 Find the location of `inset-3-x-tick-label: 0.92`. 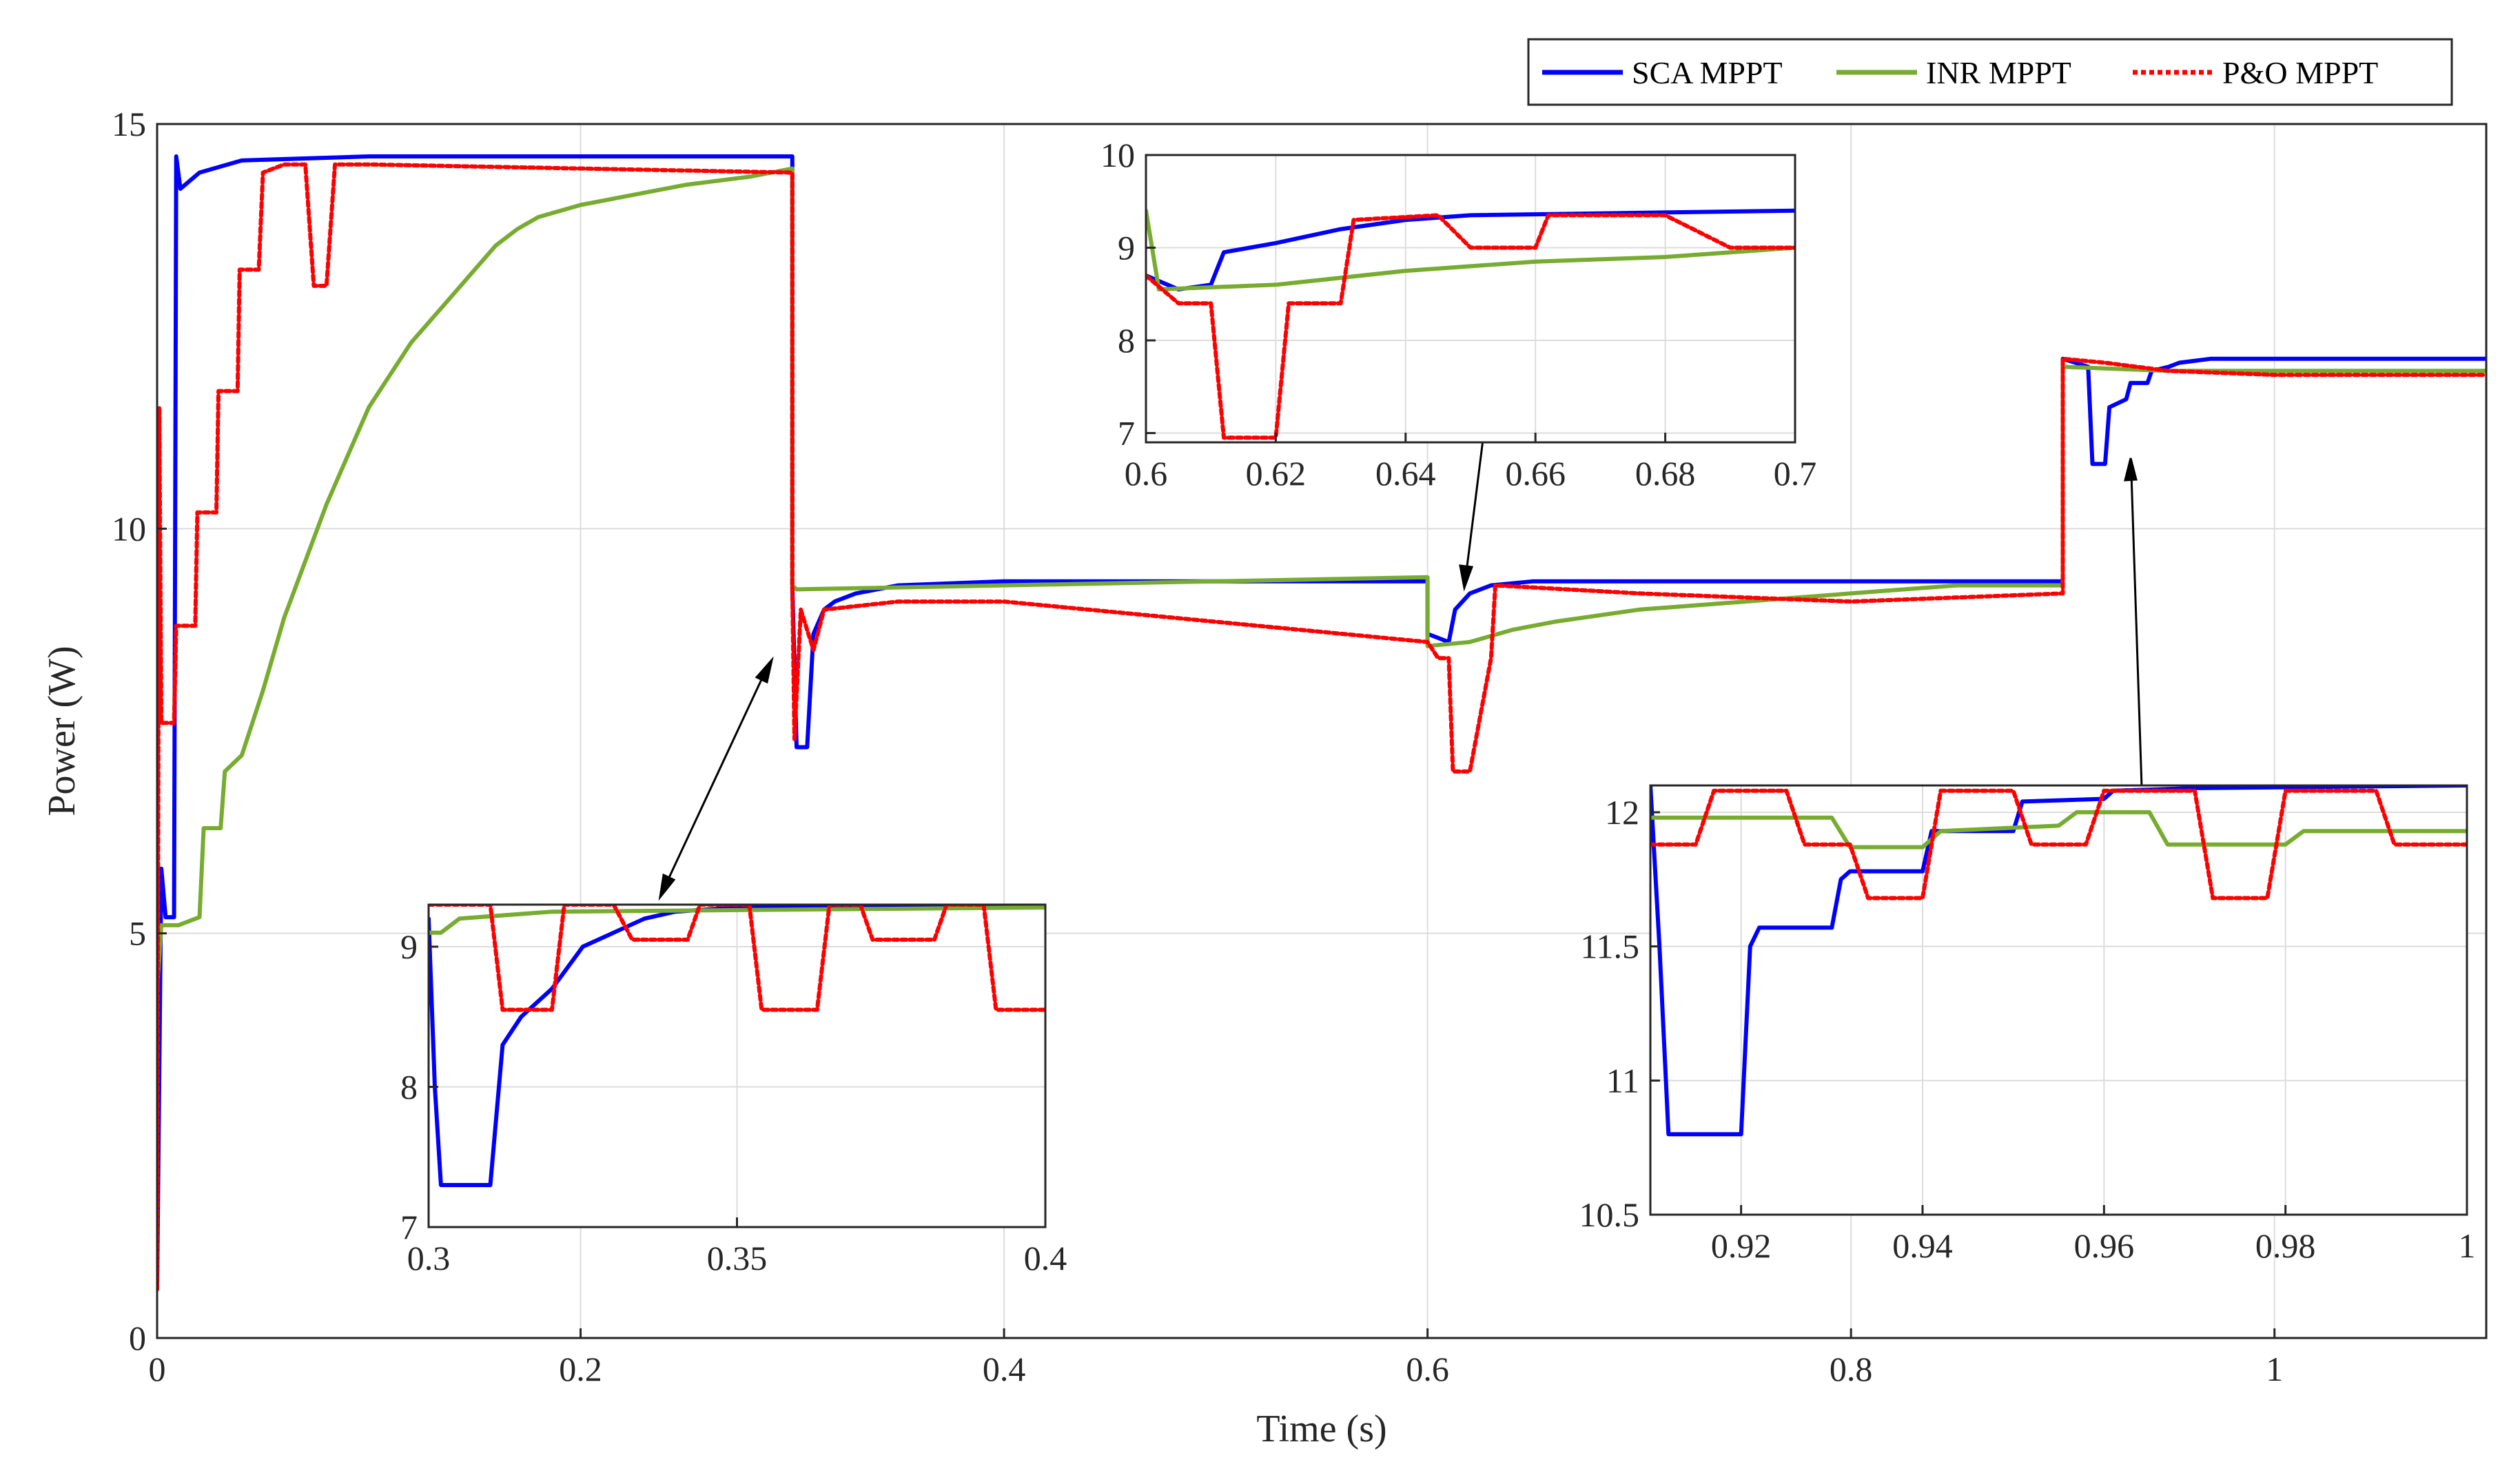

inset-3-x-tick-label: 0.92 is located at coordinates (1741, 1245).